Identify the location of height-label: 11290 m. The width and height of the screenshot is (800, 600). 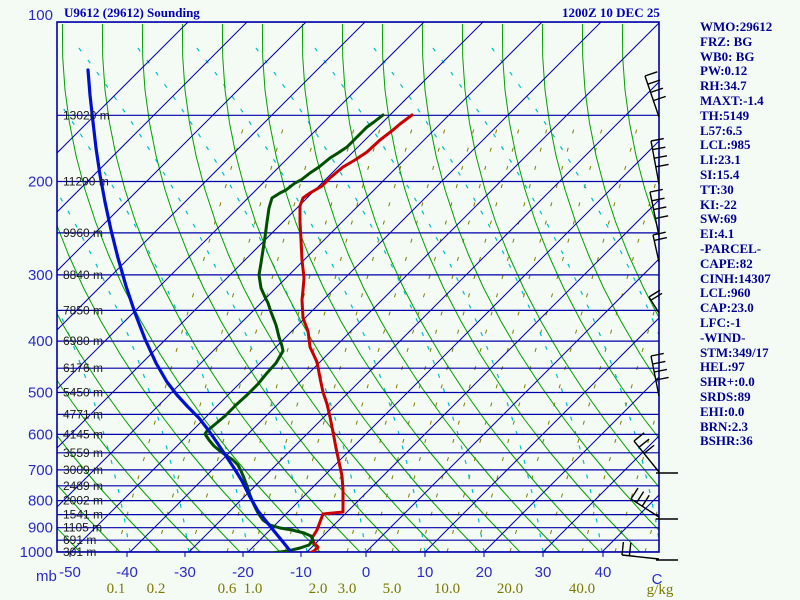
(86, 182).